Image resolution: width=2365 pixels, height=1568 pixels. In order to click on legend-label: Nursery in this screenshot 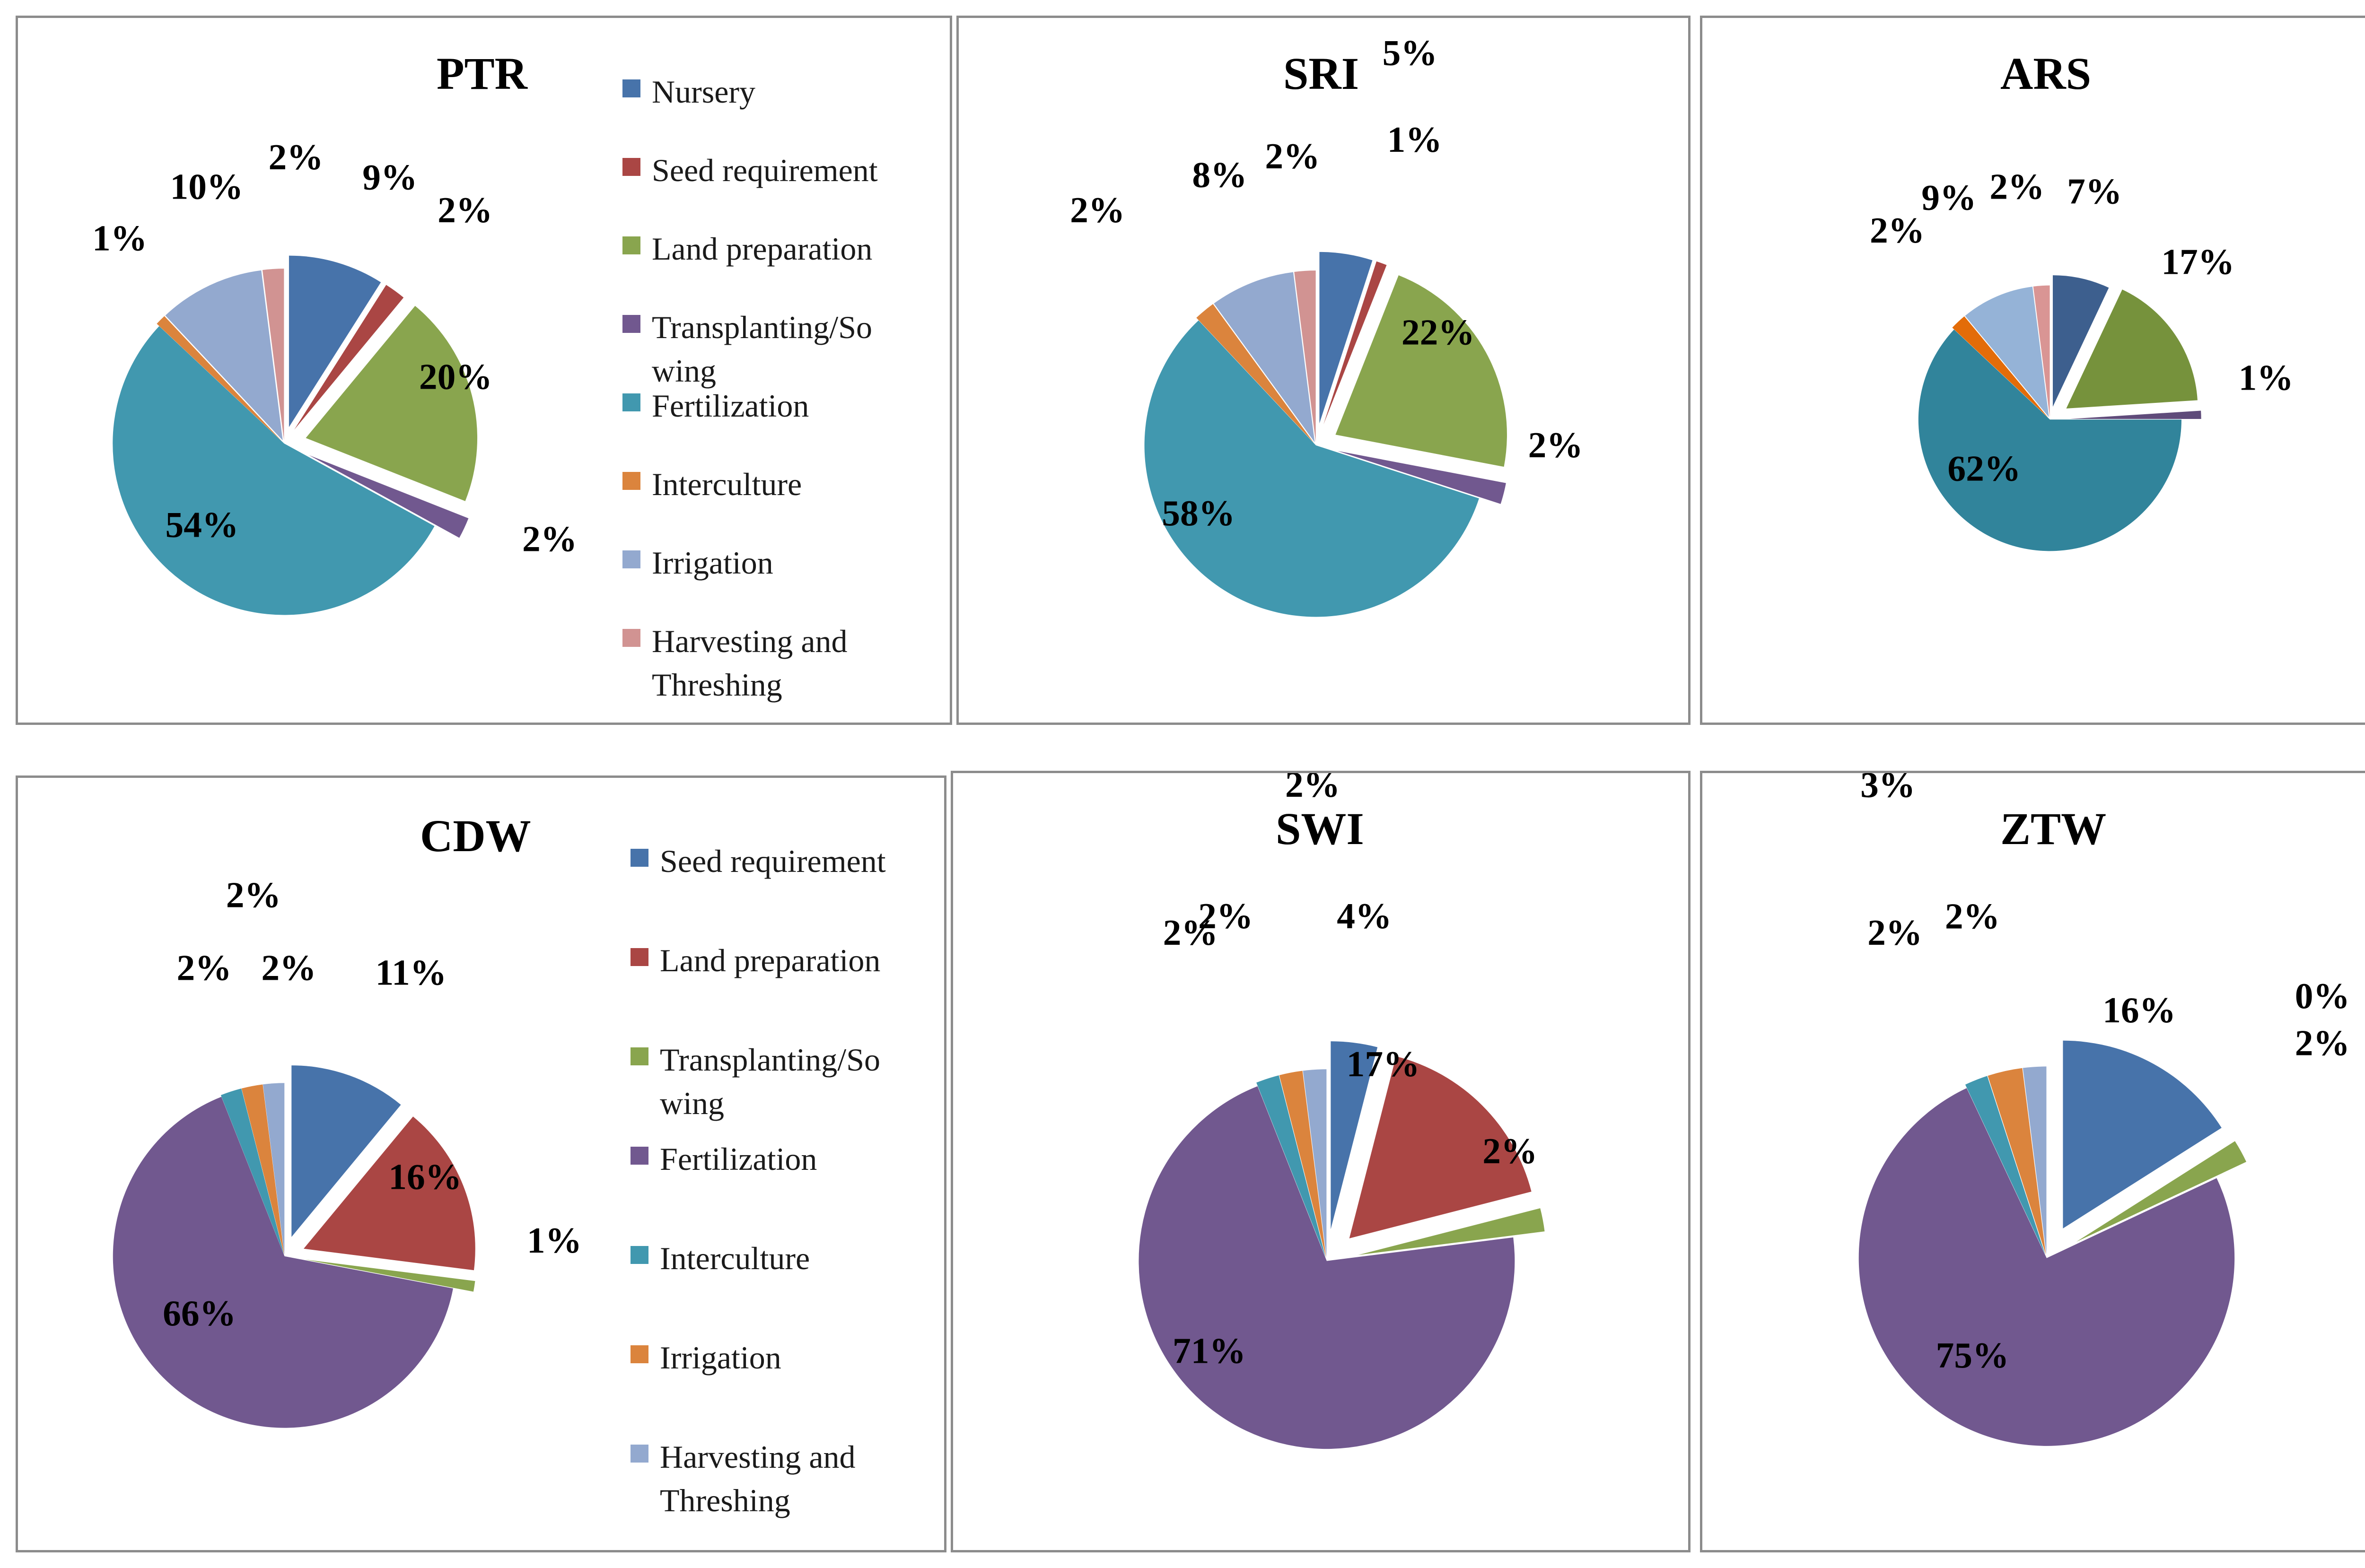, I will do `click(704, 92)`.